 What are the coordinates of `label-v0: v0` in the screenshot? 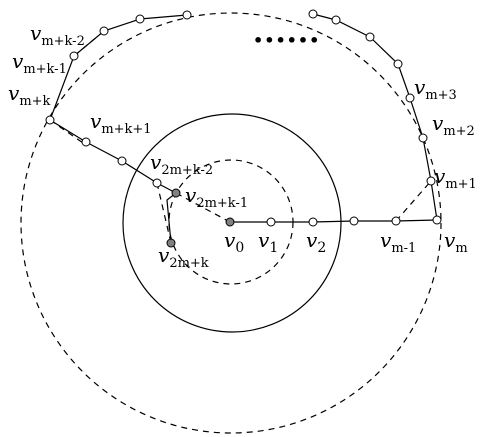 It's located at (234, 242).